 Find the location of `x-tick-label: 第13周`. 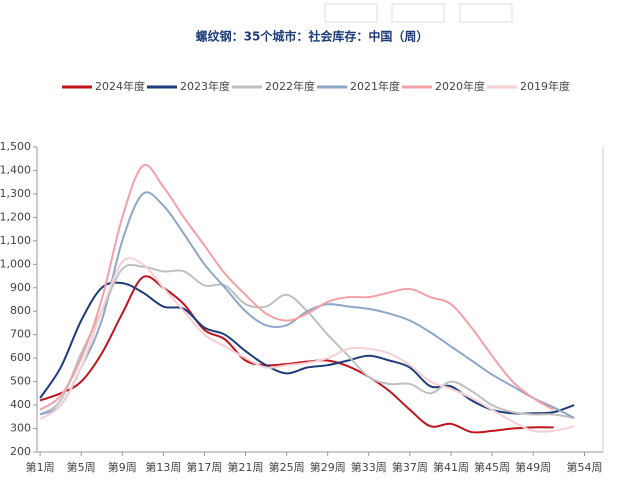

x-tick-label: 第13周 is located at coordinates (163, 467).